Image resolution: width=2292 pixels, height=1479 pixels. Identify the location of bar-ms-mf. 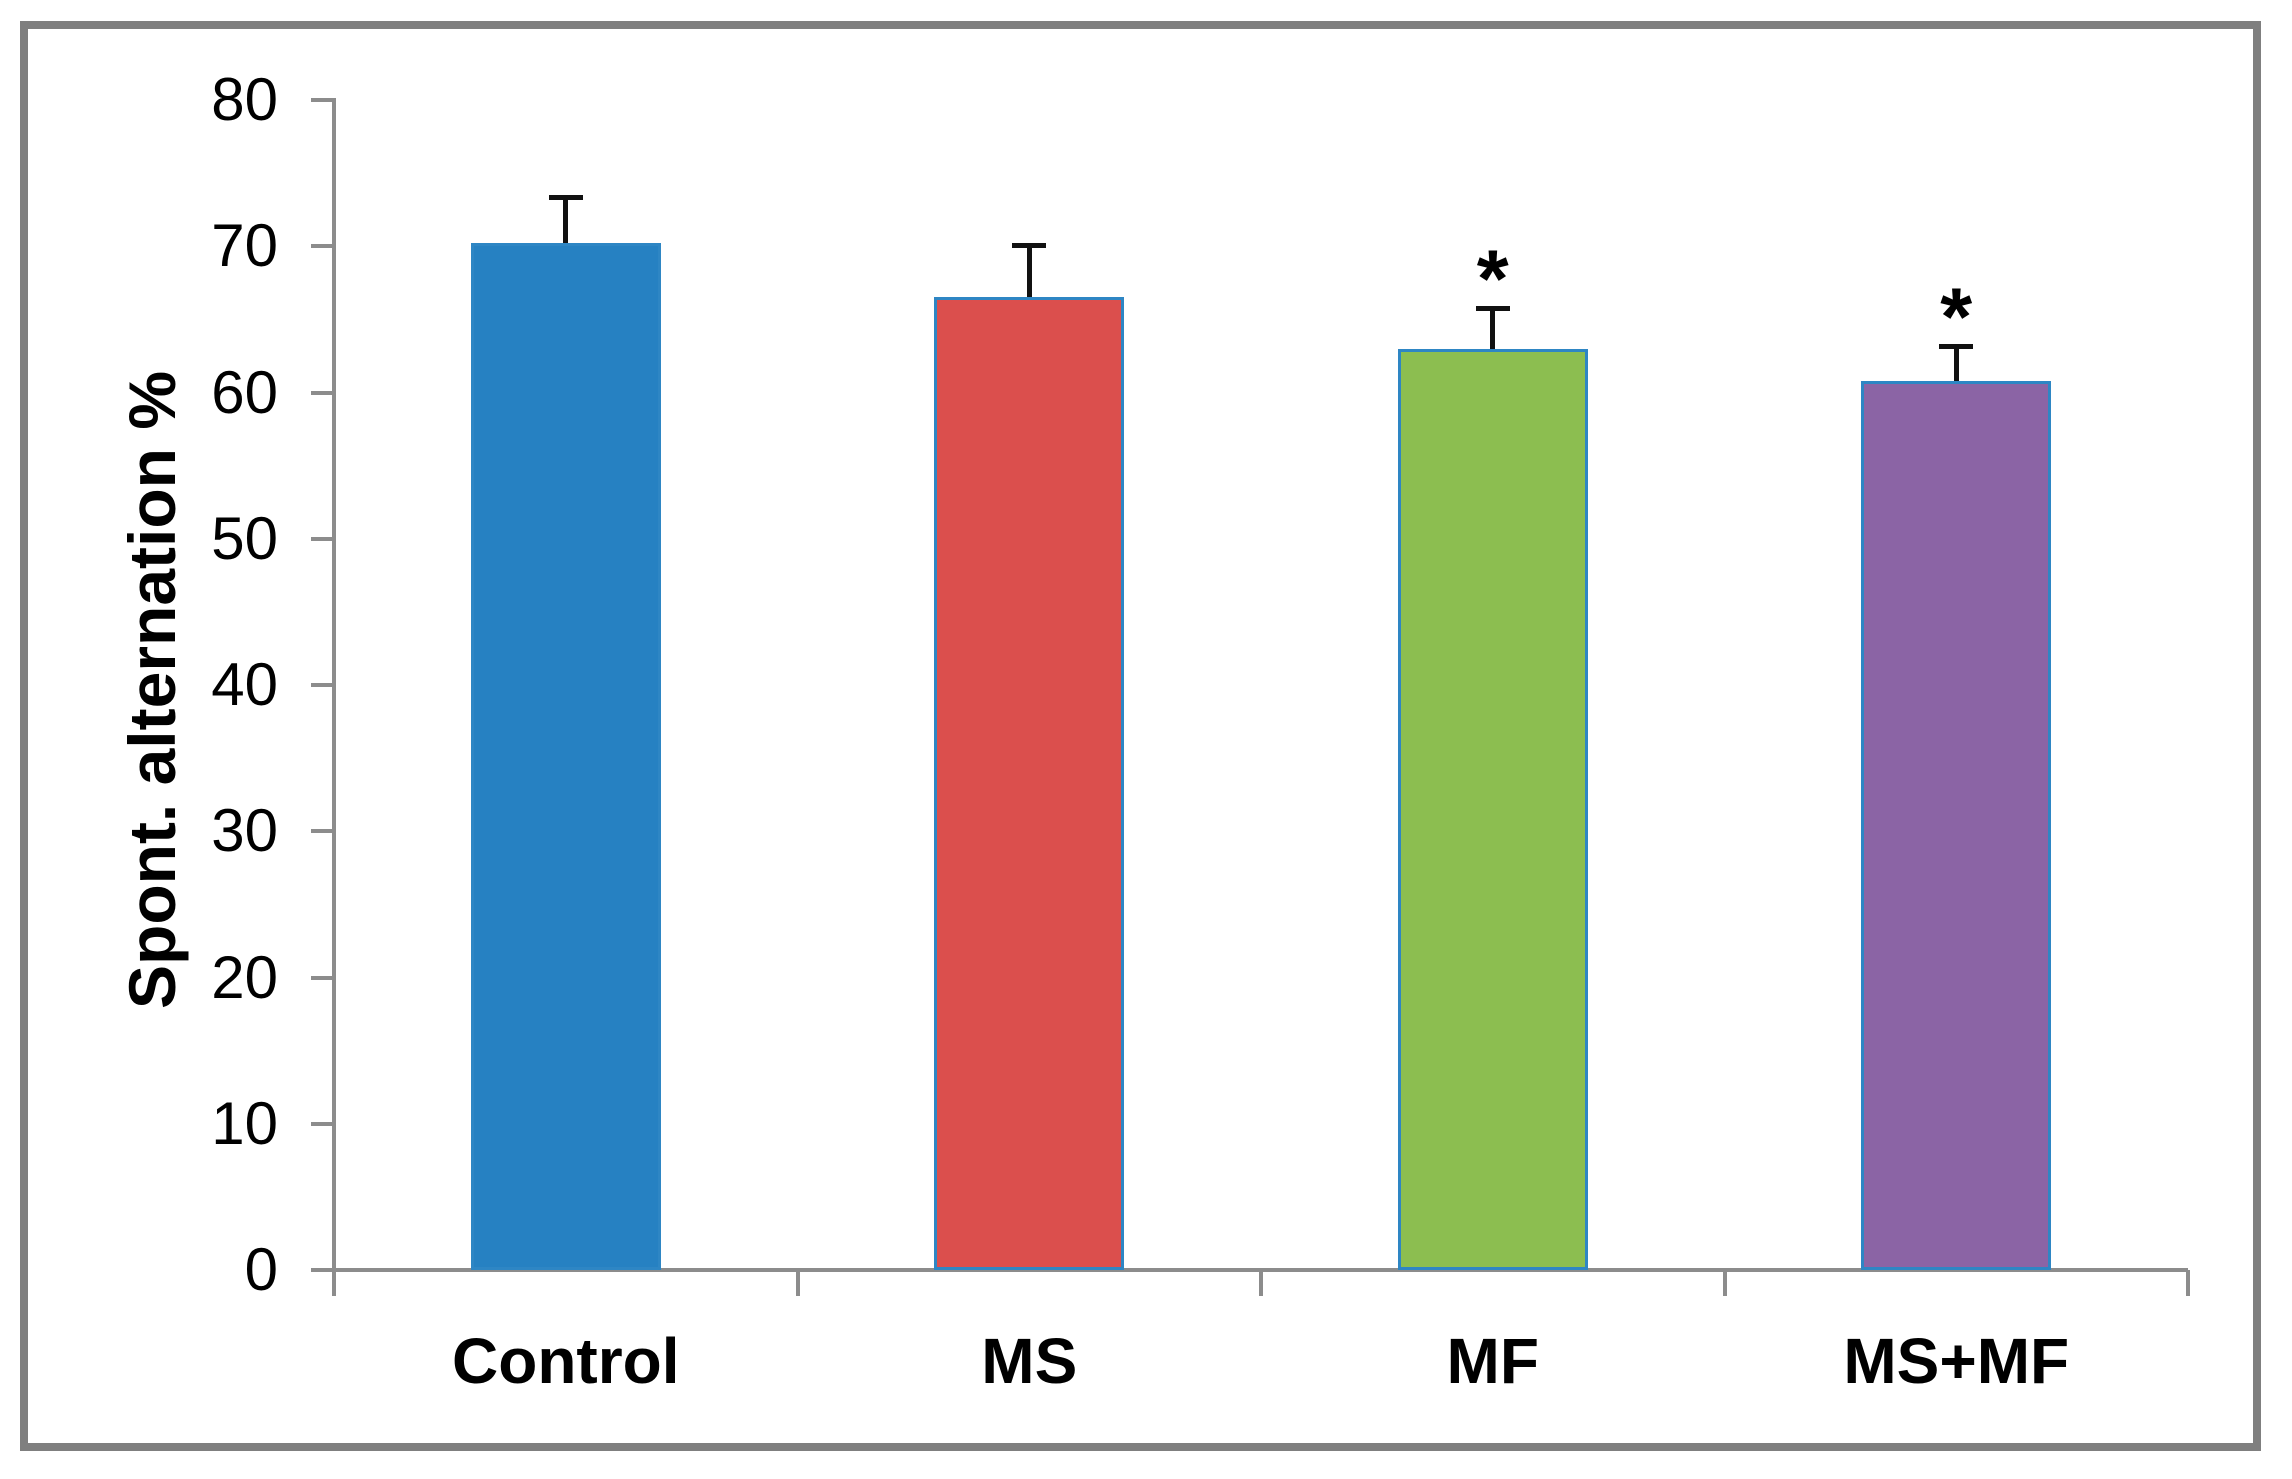
(1956, 825).